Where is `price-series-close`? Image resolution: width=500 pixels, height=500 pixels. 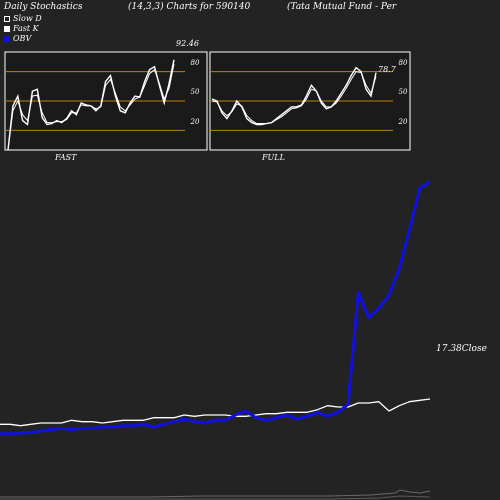
price-series-close is located at coordinates (215, 412).